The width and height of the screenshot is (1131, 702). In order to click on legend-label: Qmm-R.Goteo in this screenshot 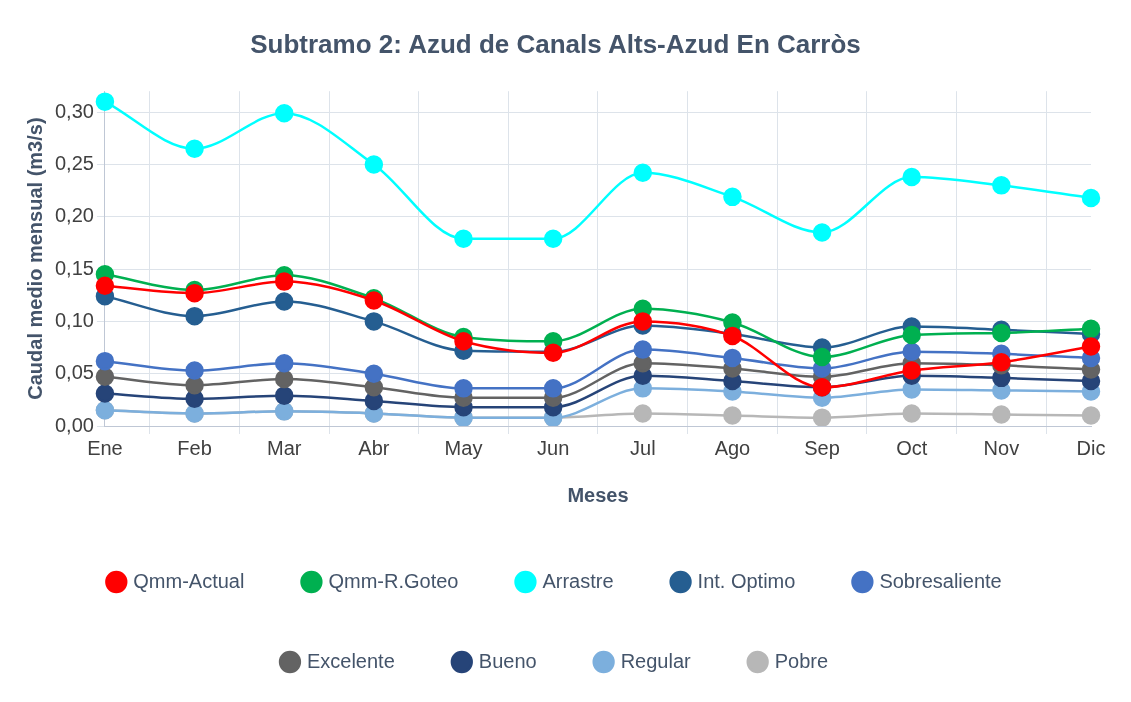, I will do `click(393, 580)`.